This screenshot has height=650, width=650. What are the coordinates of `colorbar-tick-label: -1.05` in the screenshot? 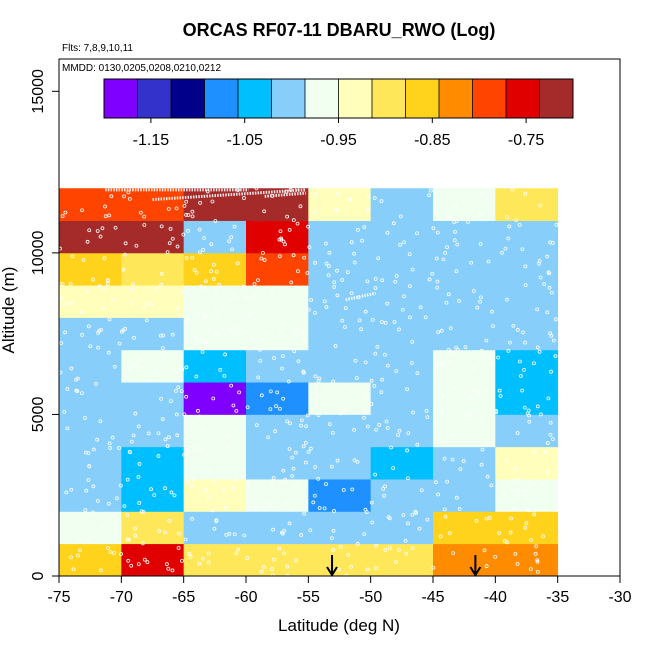 It's located at (244, 140).